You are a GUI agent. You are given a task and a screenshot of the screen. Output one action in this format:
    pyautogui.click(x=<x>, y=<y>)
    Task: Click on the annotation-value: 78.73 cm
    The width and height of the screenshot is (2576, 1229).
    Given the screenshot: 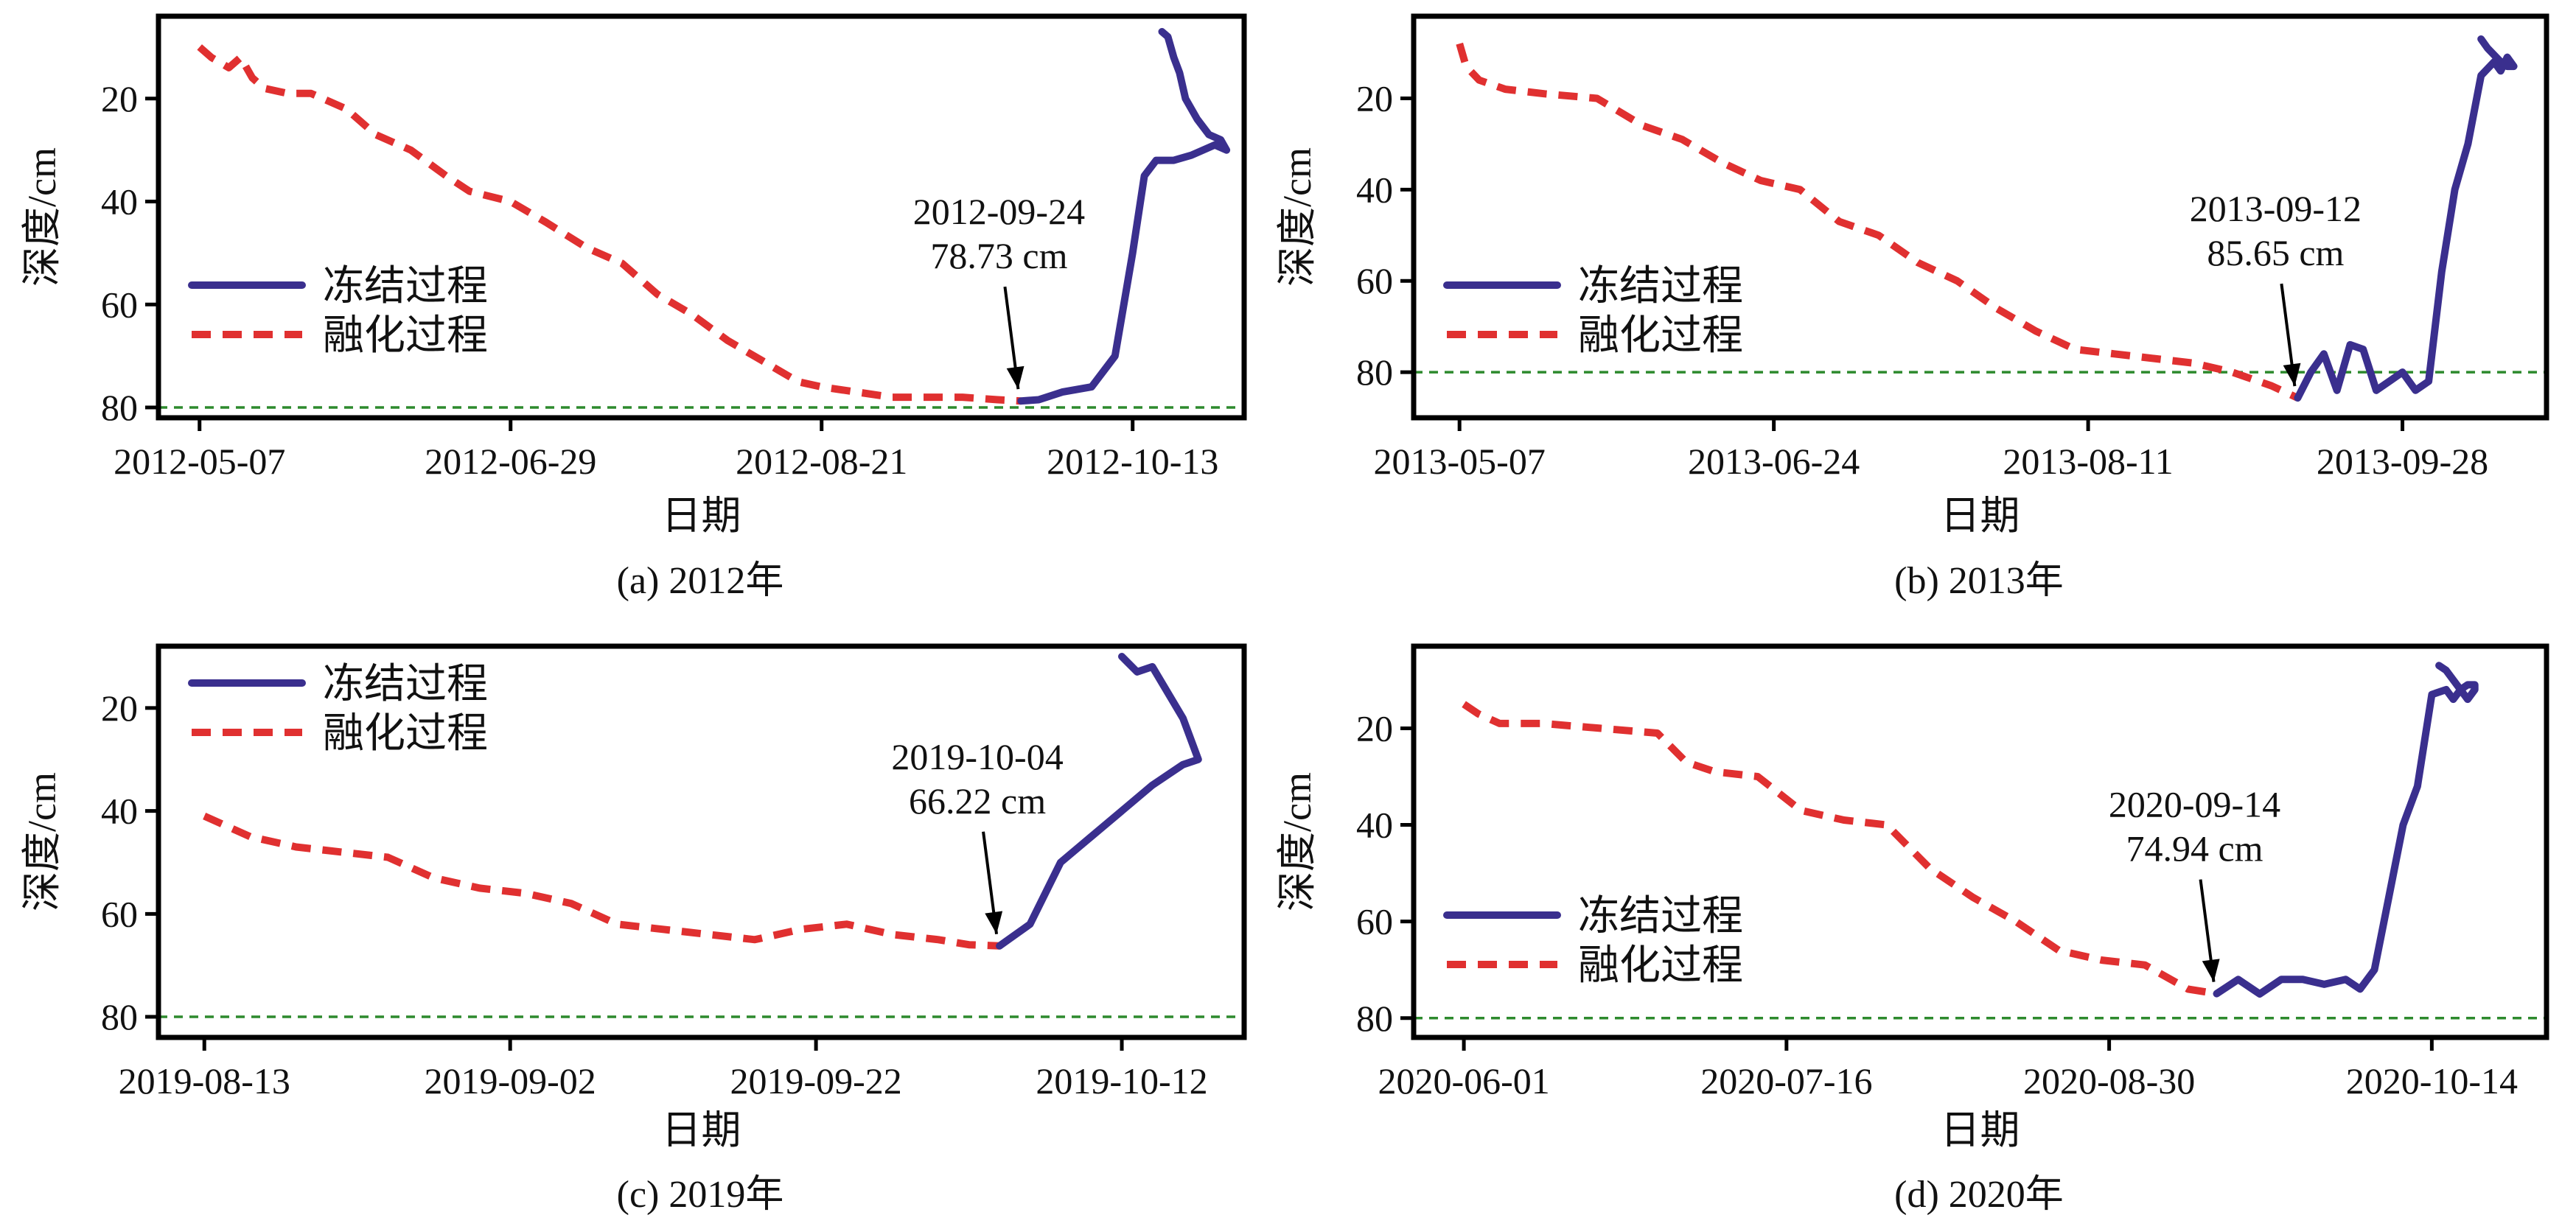 What is the action you would take?
    pyautogui.click(x=998, y=255)
    